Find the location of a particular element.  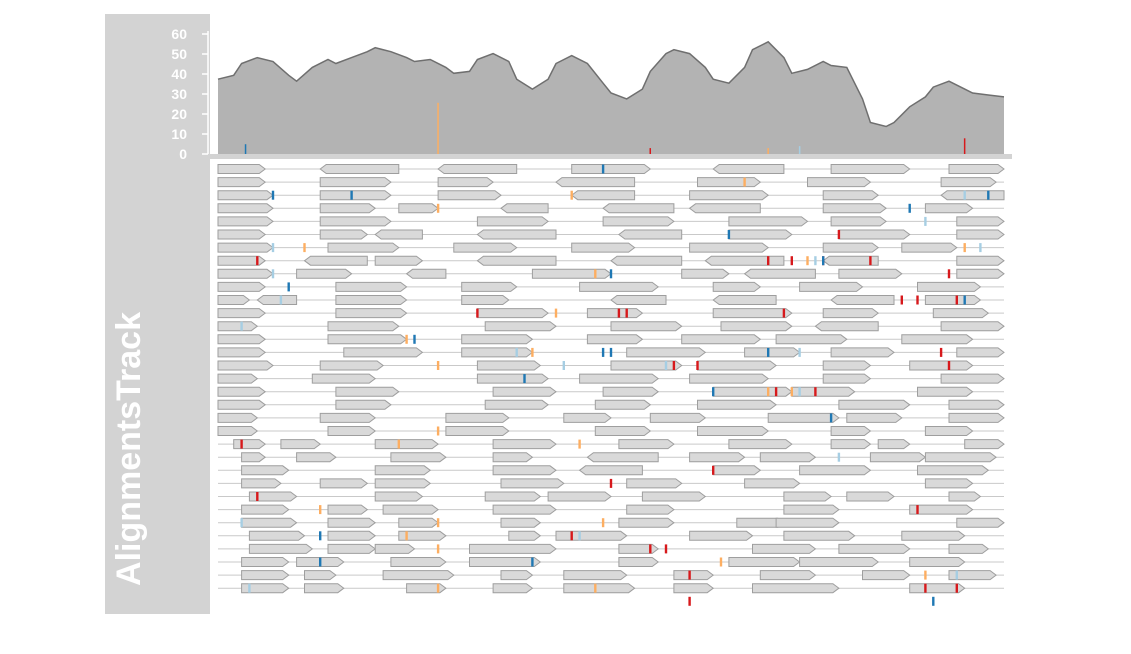

coverage-area is located at coordinates (611, 97).